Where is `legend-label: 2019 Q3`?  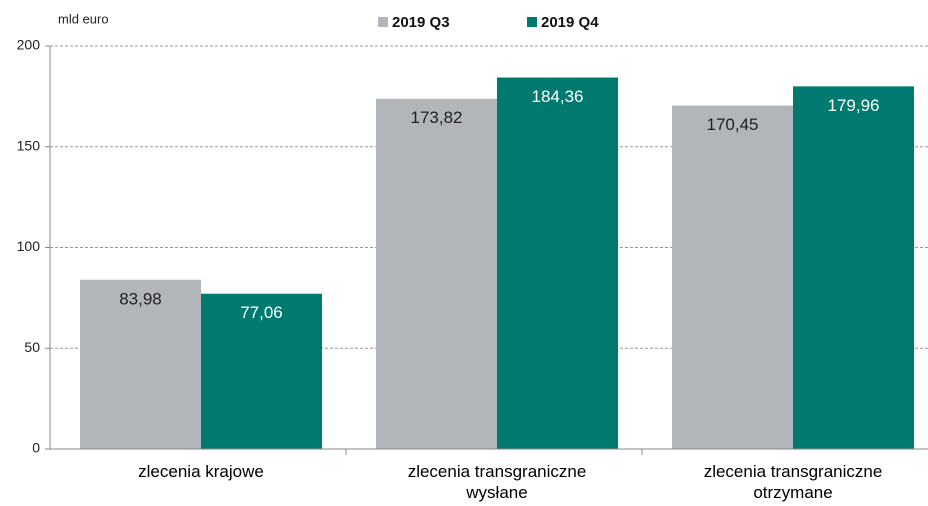 legend-label: 2019 Q3 is located at coordinates (421, 22).